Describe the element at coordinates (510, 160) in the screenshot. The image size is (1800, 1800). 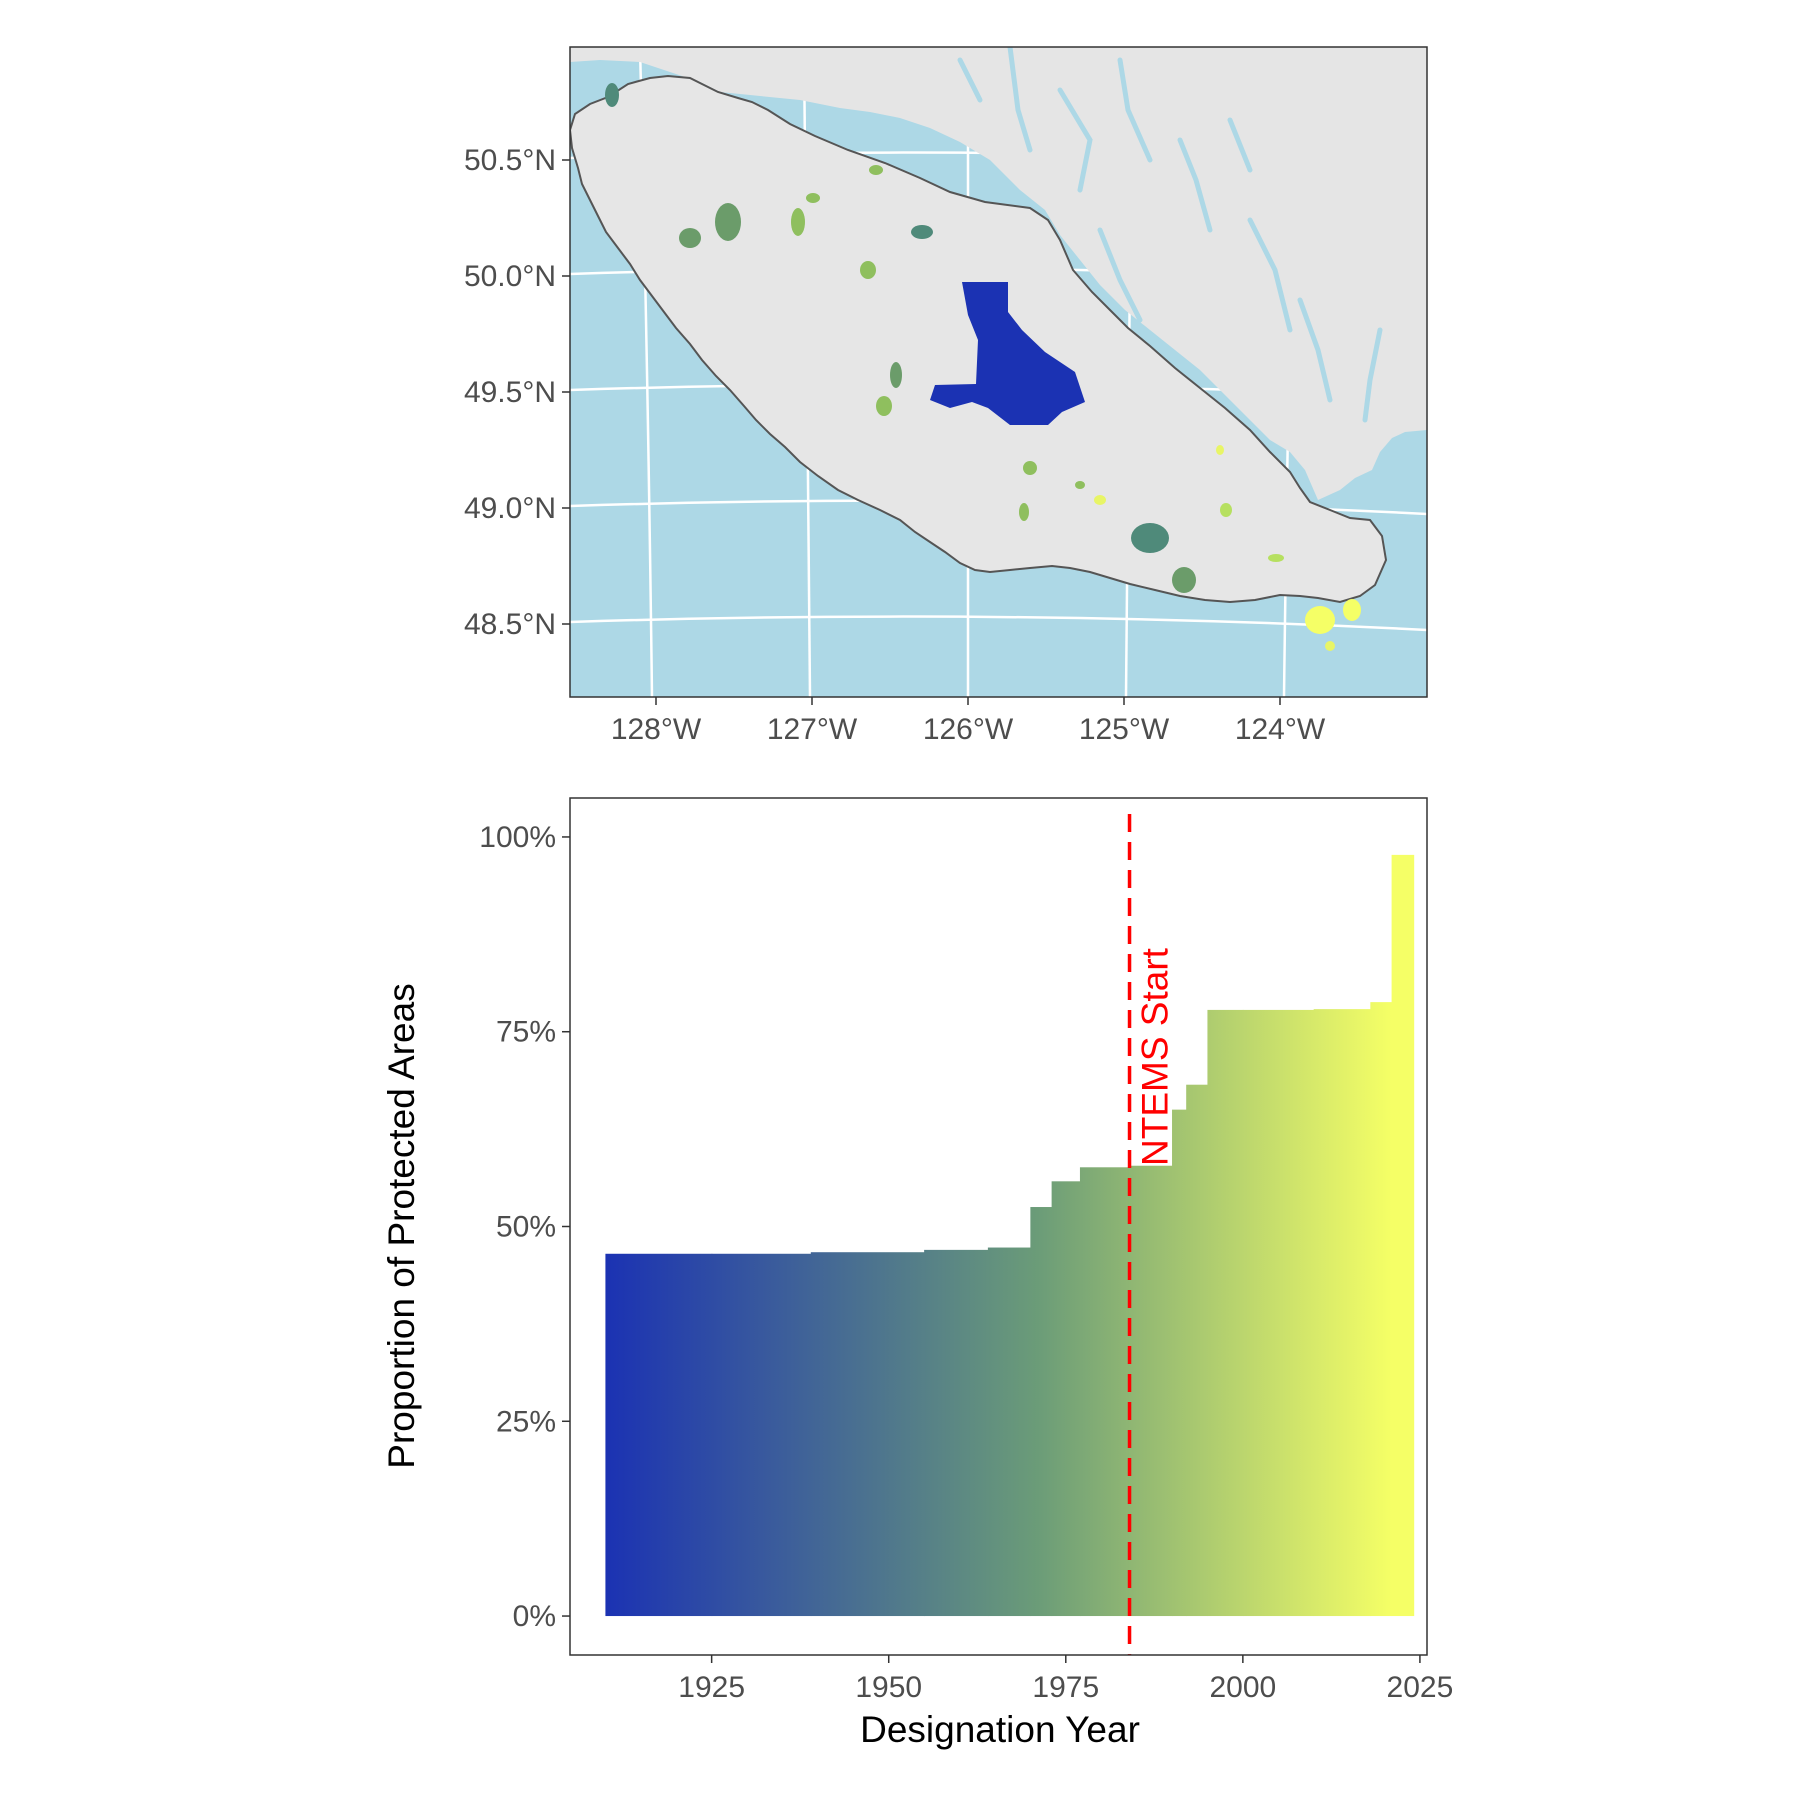
I see `lat-tick-label: 50.5°N` at that location.